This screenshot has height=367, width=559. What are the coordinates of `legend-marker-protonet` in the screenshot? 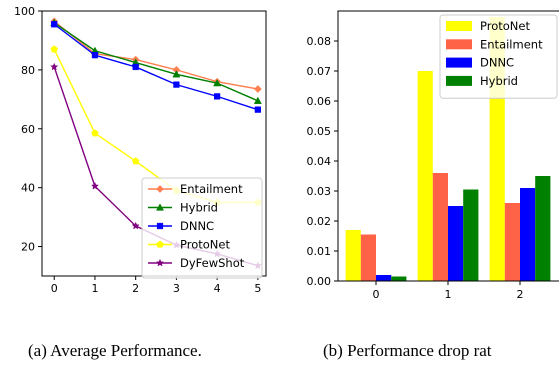 It's located at (160, 244).